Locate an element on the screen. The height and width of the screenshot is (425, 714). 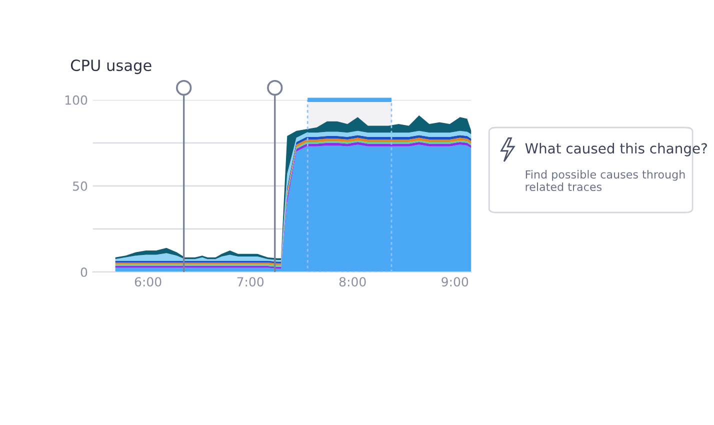
chart-title: CPU usage is located at coordinates (111, 67).